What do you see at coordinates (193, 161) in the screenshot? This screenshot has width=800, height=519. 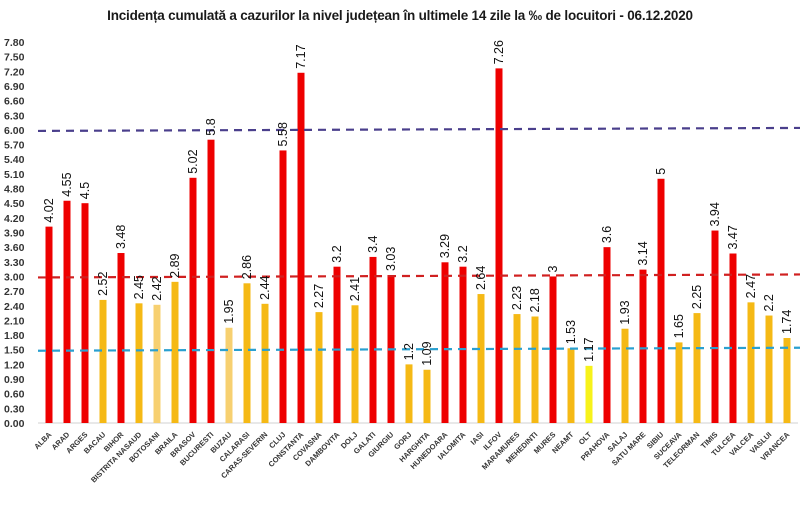 I see `data-label: 5.02` at bounding box center [193, 161].